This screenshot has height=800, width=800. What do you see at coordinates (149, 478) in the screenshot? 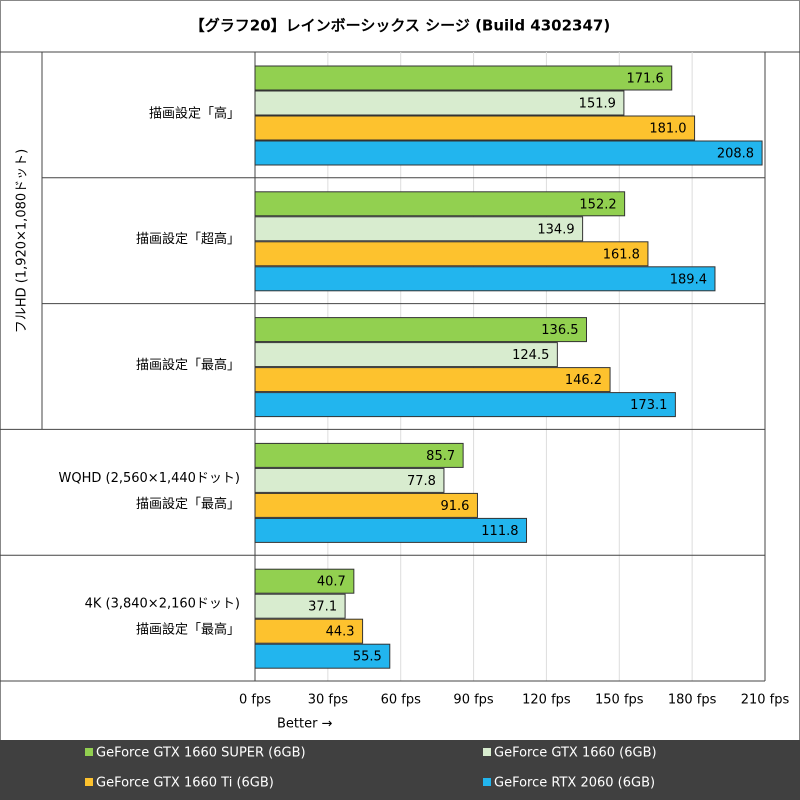
I see `category-label: WQHD (2,560×1,440ドット)` at bounding box center [149, 478].